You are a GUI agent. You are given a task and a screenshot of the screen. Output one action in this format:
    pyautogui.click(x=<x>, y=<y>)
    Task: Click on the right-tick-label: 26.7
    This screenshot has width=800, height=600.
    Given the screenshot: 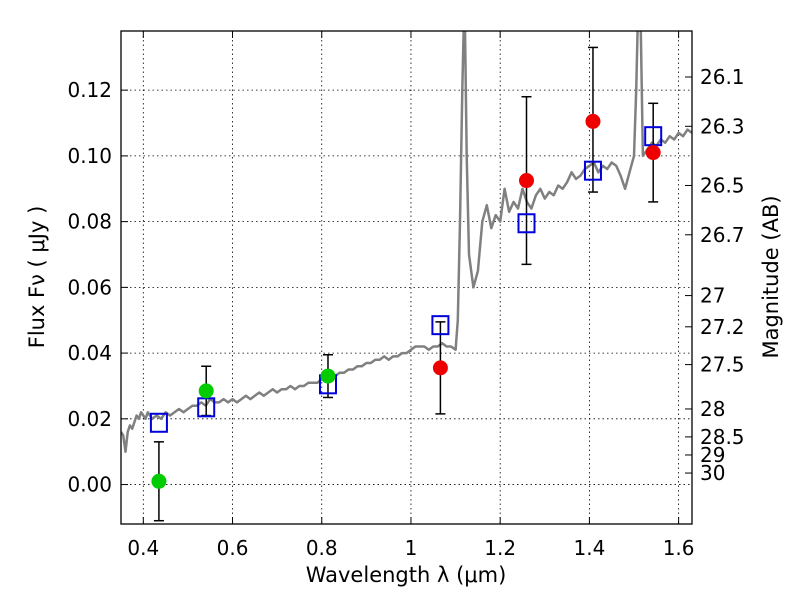 What is the action you would take?
    pyautogui.click(x=722, y=235)
    